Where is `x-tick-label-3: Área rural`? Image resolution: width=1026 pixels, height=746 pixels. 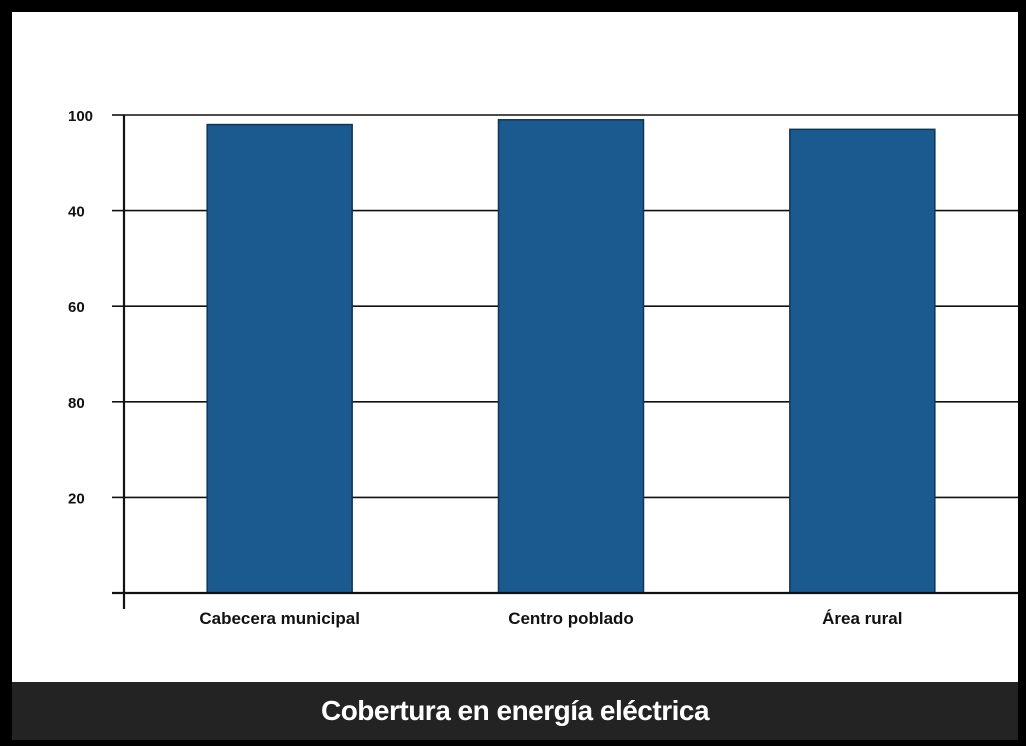
x-tick-label-3: Área rural is located at coordinates (862, 618).